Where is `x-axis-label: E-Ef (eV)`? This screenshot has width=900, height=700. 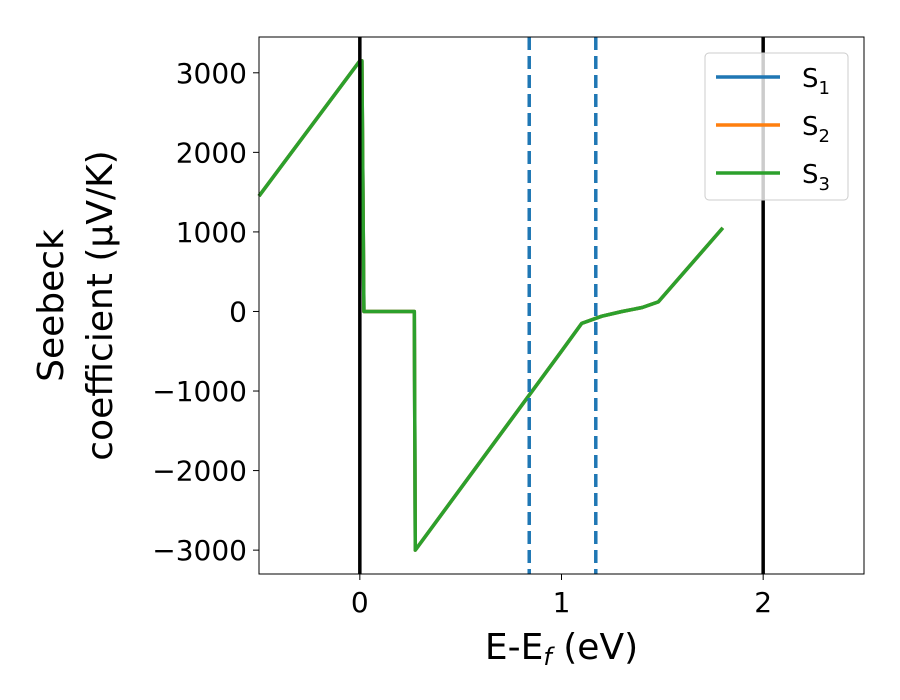
x-axis-label: E-Ef (eV) is located at coordinates (561, 649).